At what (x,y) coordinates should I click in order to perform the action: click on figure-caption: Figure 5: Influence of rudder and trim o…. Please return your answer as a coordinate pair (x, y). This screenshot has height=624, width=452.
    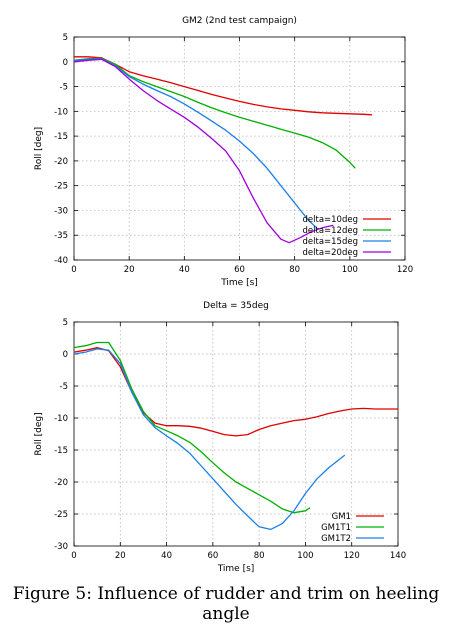
    Looking at the image, I should click on (226, 604).